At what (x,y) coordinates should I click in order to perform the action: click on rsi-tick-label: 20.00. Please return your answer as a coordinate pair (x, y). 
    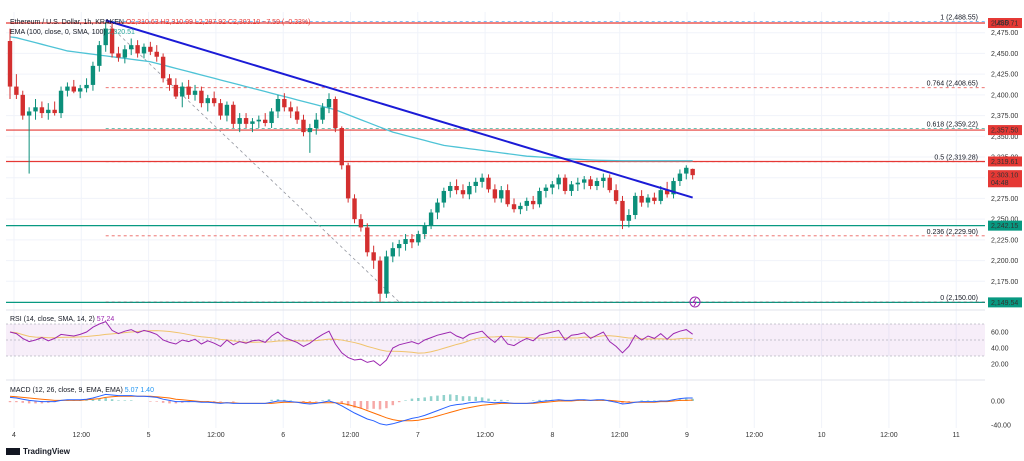
    Looking at the image, I should click on (1000, 365).